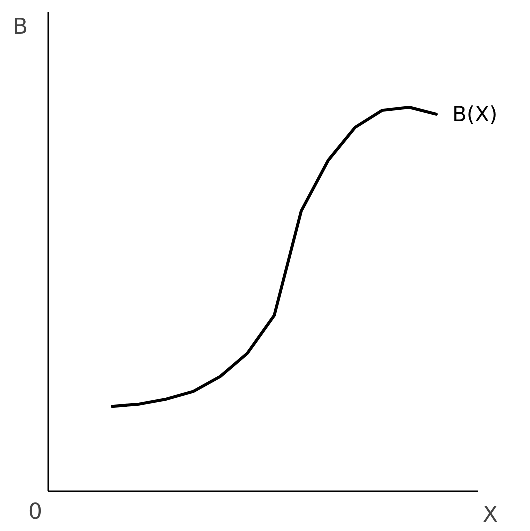  I want to click on x-axis-title: X, so click(490, 515).